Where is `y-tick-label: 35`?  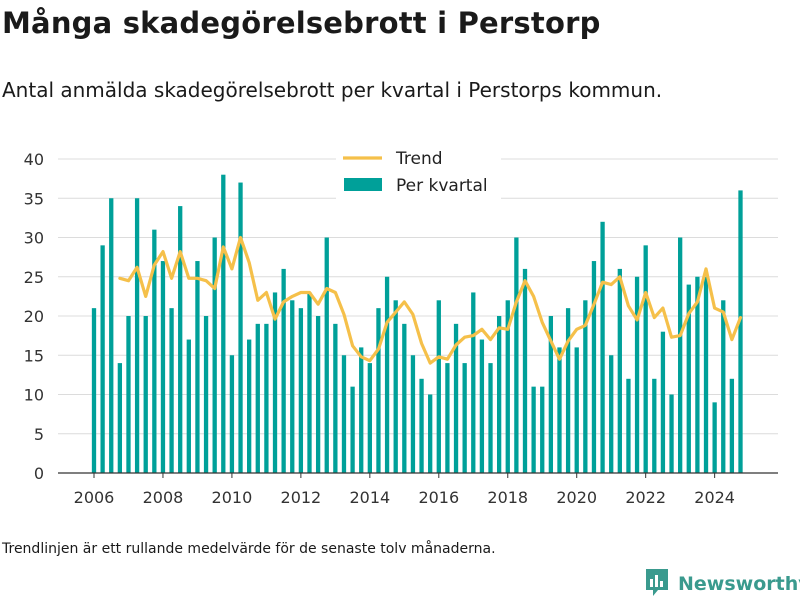 y-tick-label: 35 is located at coordinates (34, 198).